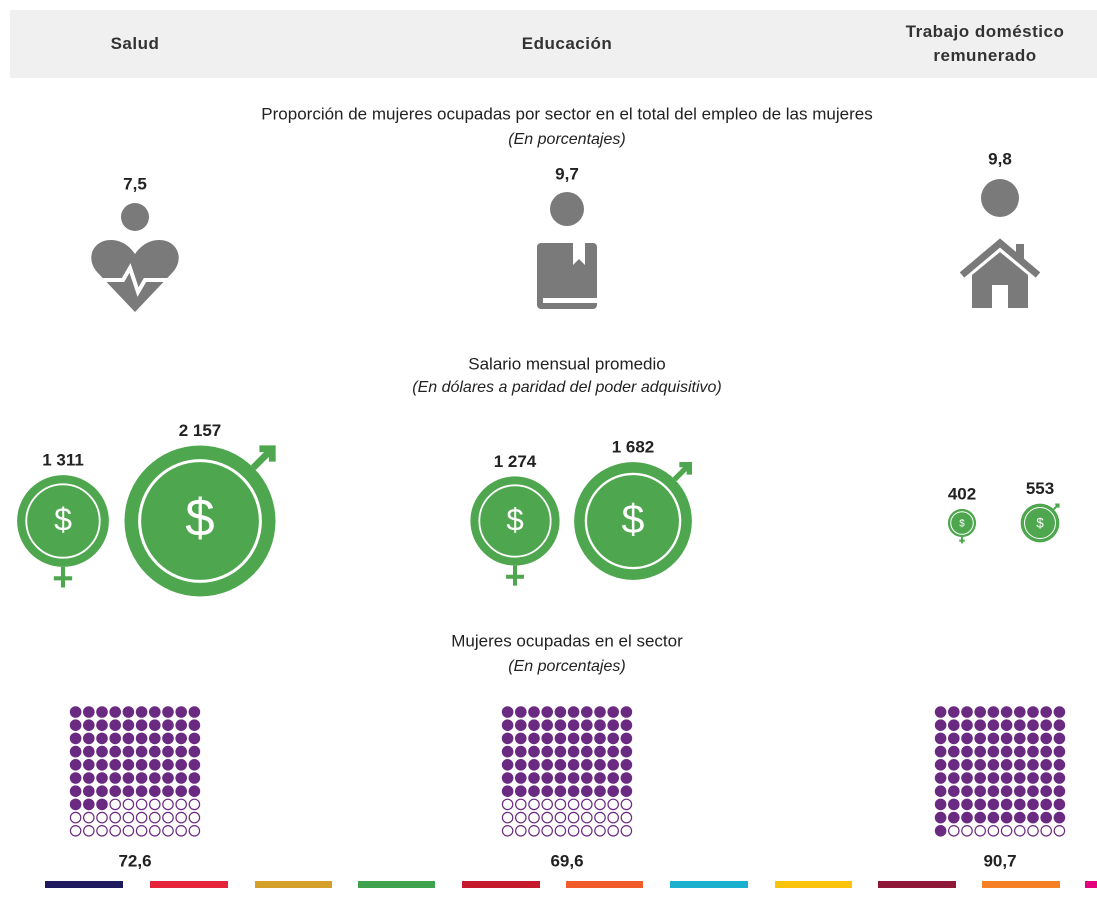 This screenshot has height=908, width=1097. What do you see at coordinates (63, 460) in the screenshot?
I see `salary-label: 1 311` at bounding box center [63, 460].